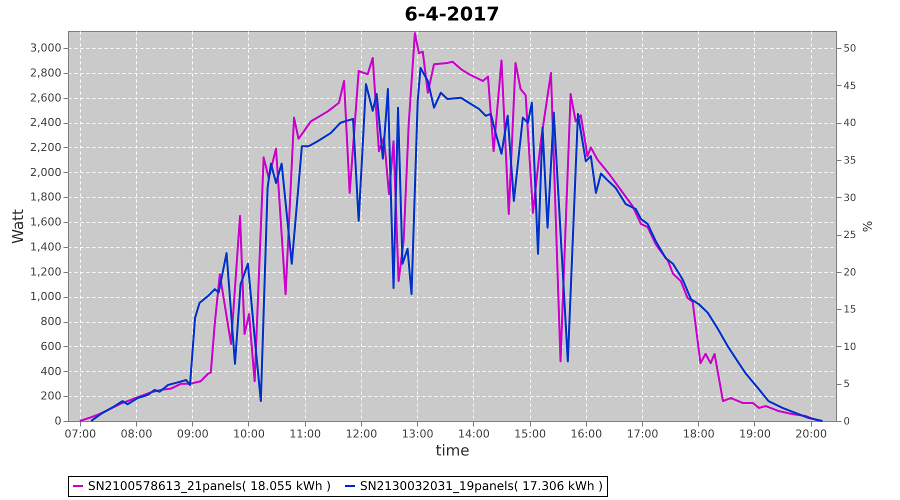  Describe the element at coordinates (867, 226) in the screenshot. I see `y2-axis-title: %` at that location.